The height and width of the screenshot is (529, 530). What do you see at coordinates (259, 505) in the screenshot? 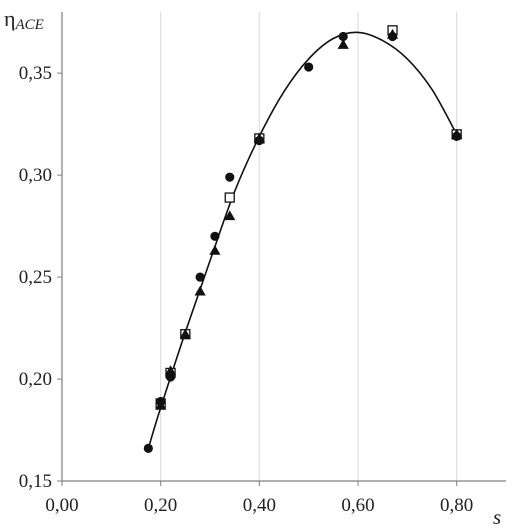
I see `x-tick-label: 0,40` at bounding box center [259, 505].